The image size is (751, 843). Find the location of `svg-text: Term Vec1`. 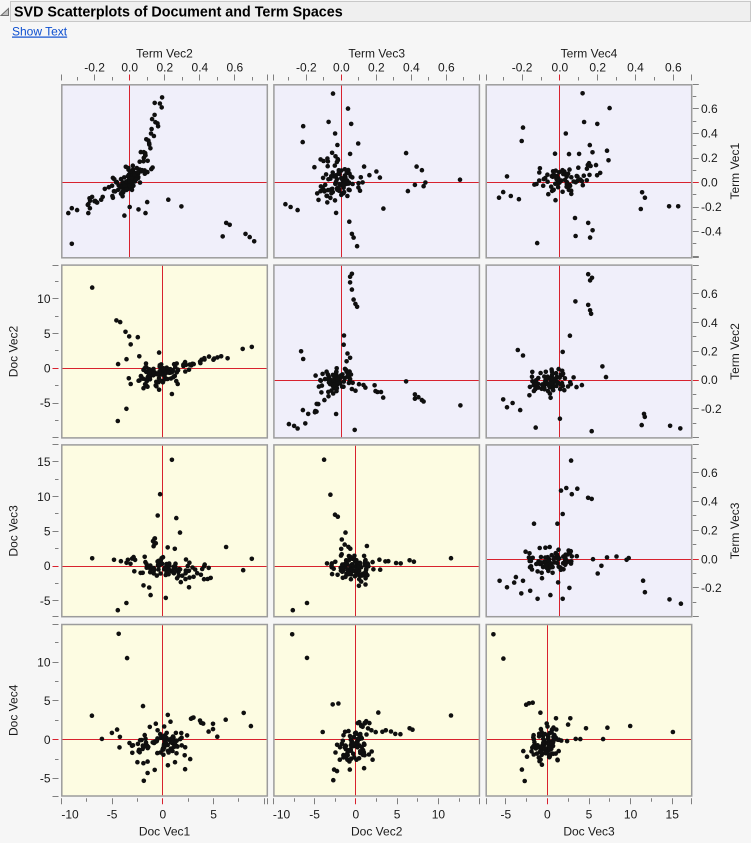

svg-text: Term Vec1 is located at coordinates (735, 171).